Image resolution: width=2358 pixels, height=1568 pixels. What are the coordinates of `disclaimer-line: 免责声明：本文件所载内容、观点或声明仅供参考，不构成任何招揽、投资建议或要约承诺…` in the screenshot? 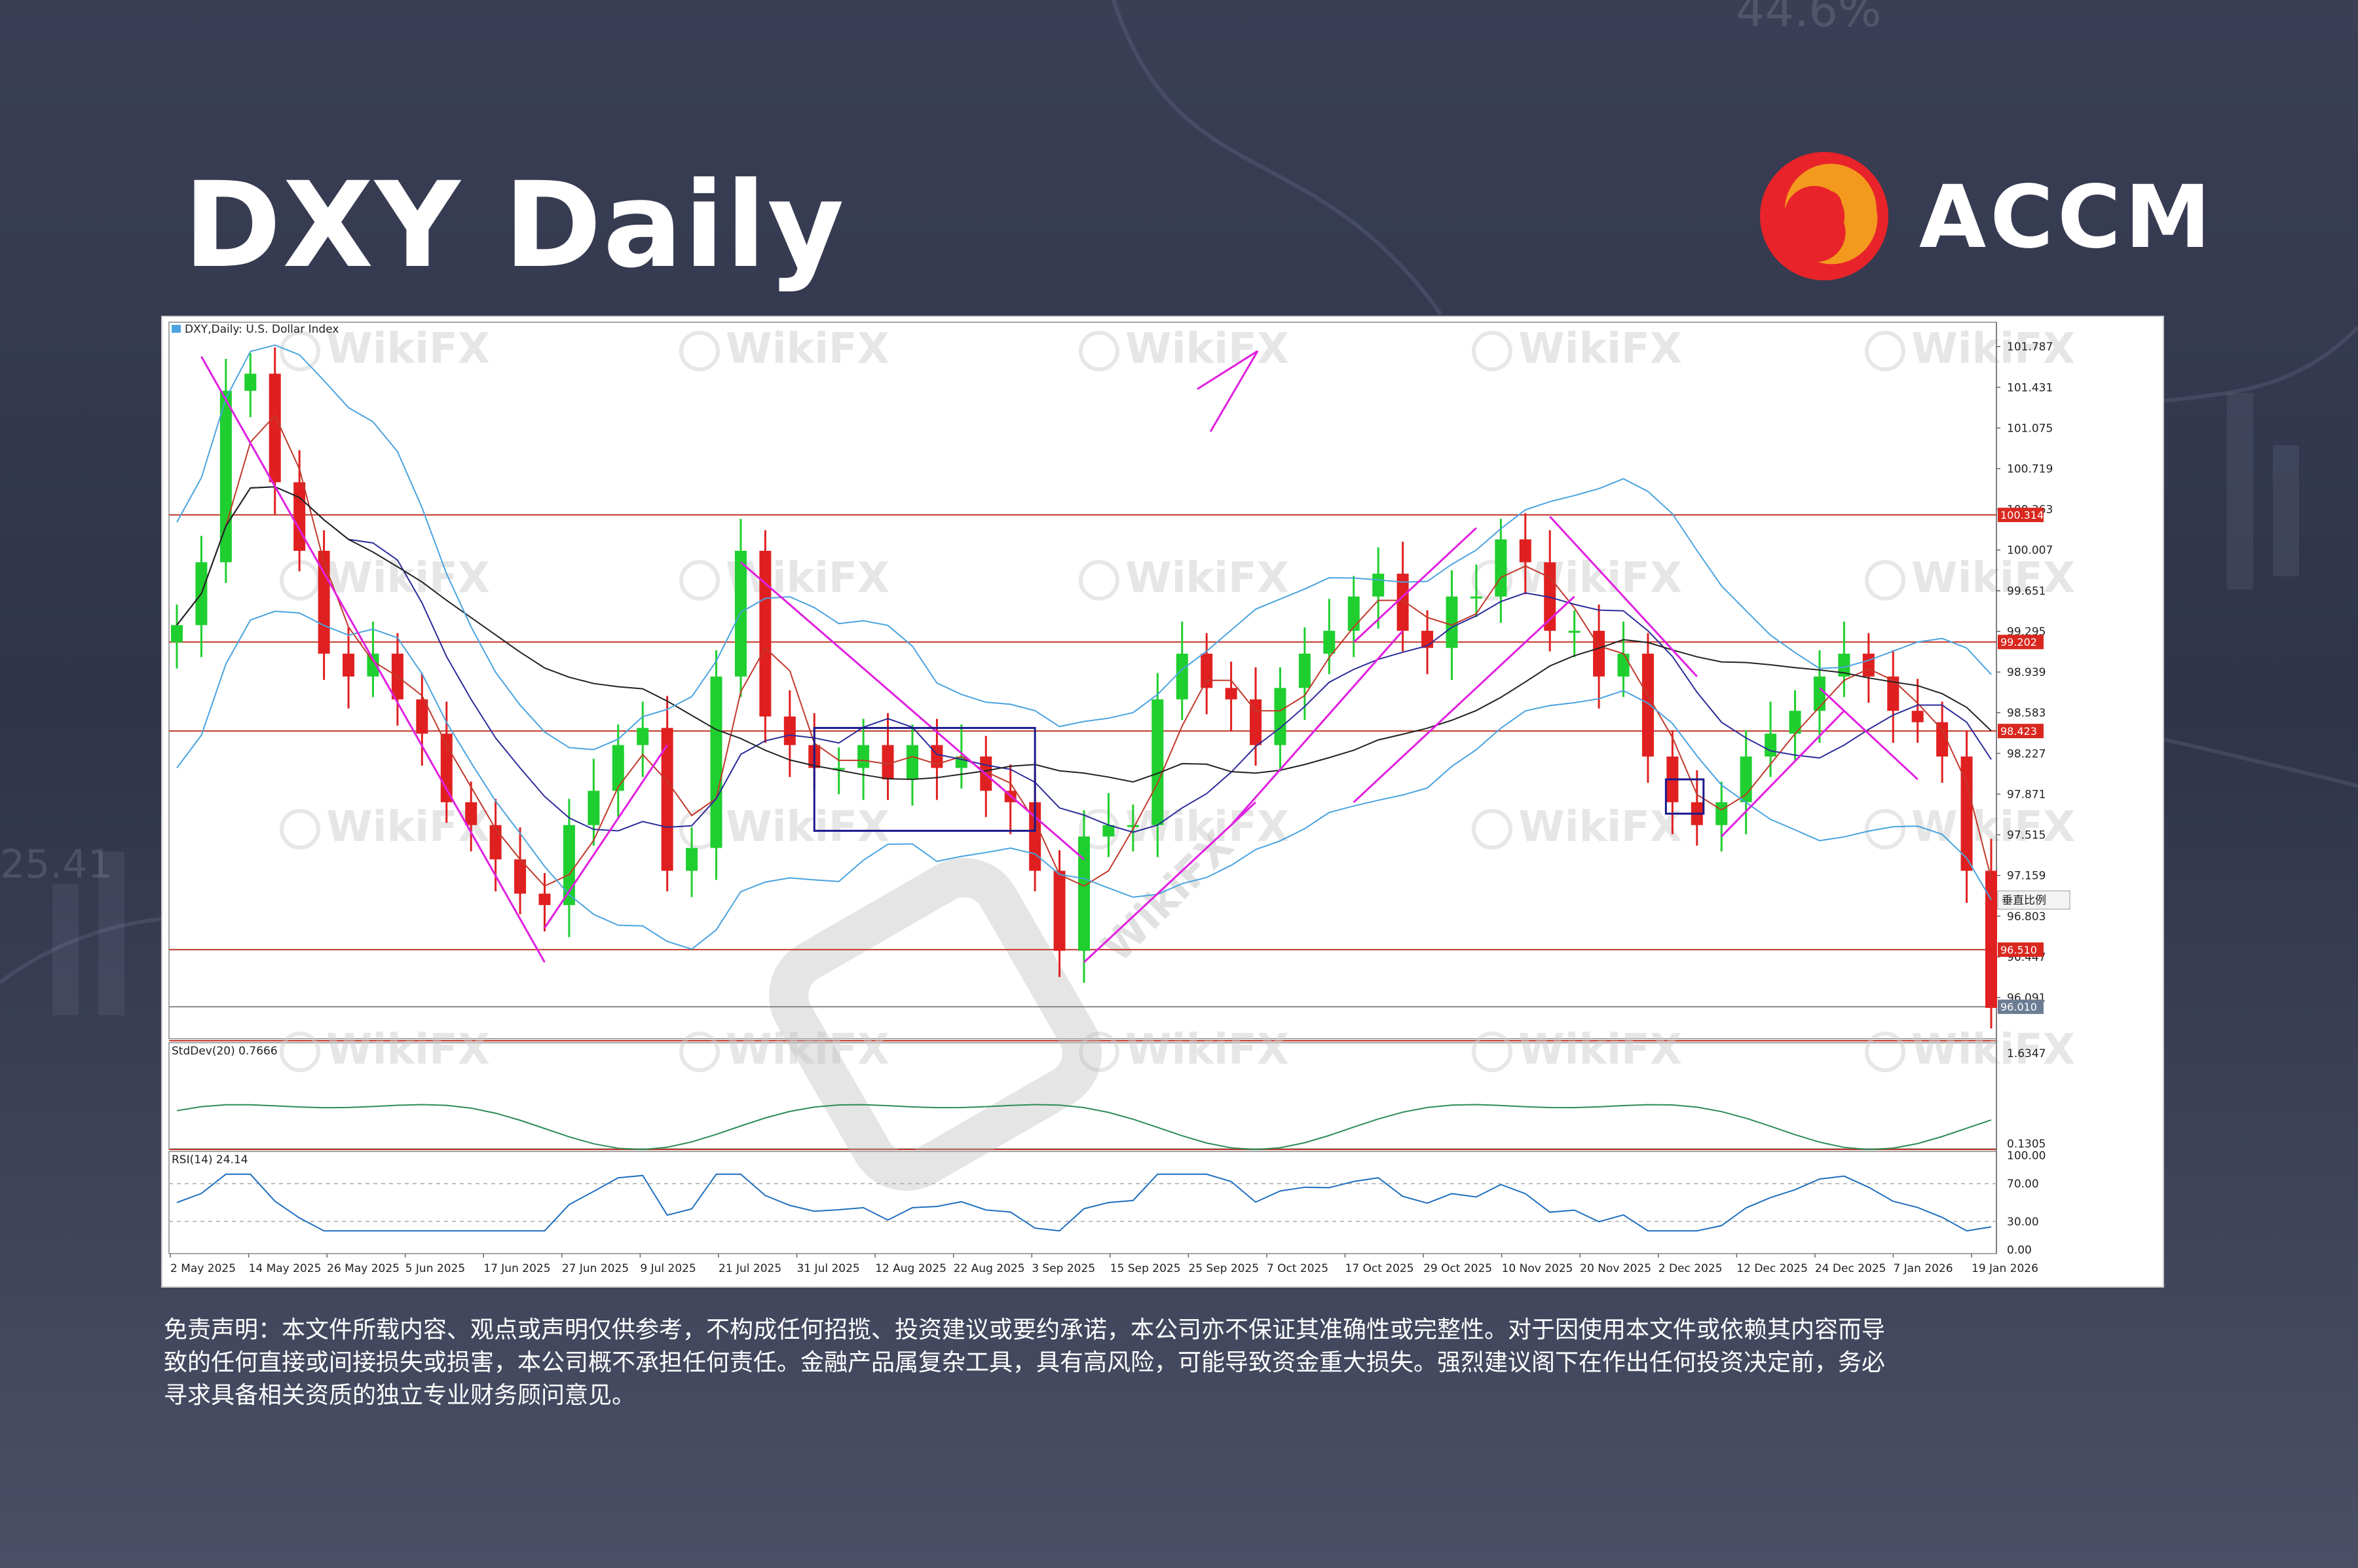 It's located at (1025, 1329).